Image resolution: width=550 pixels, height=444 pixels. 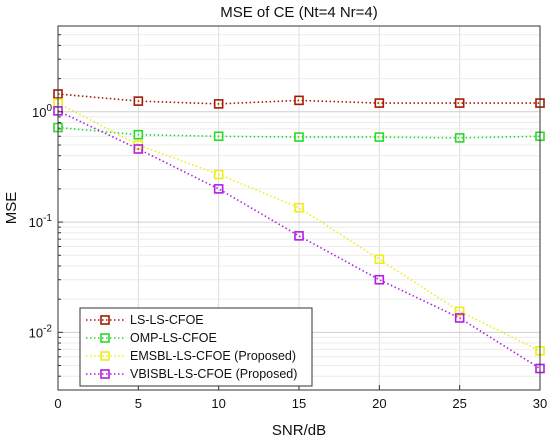 I want to click on legend-label: OMP-LS-CFOE, so click(x=173, y=338).